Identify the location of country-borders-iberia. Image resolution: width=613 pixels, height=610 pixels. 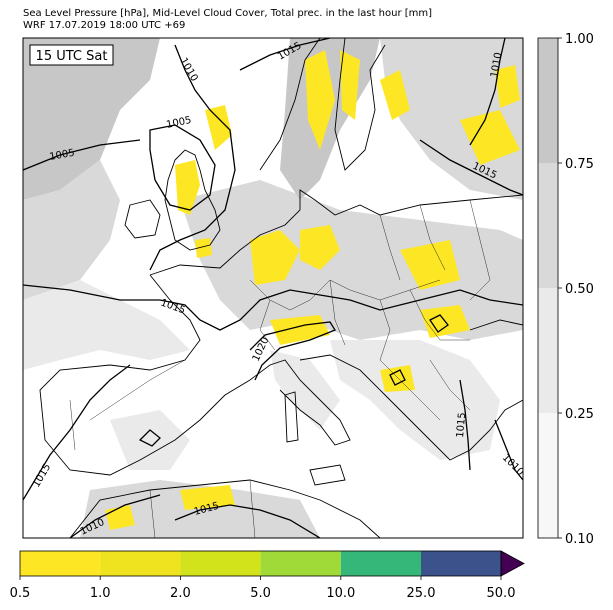
(127, 405).